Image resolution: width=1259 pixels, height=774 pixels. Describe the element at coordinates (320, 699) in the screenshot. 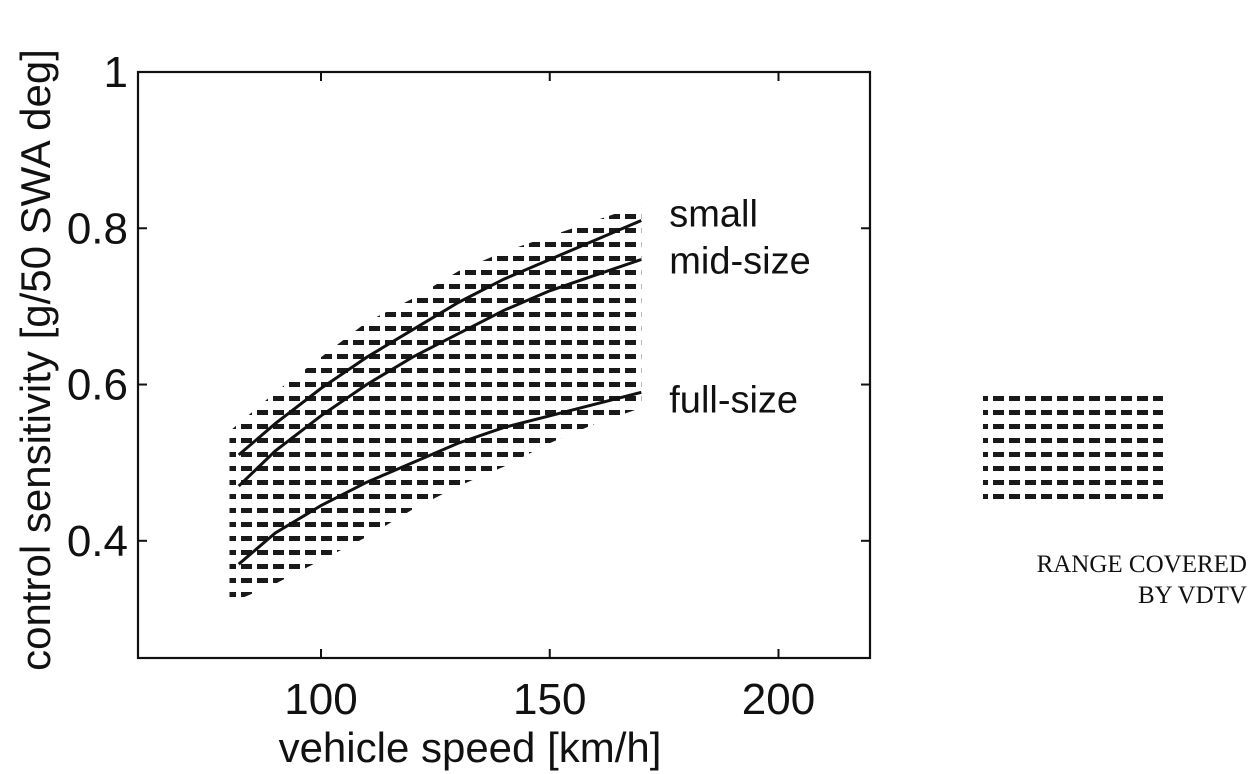

I see `x-tick-label: 100` at that location.